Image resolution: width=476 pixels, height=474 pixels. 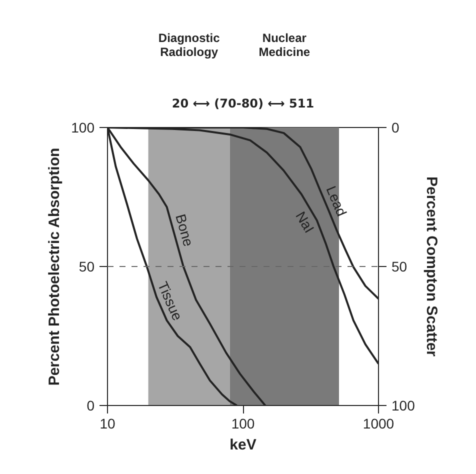 What do you see at coordinates (243, 445) in the screenshot?
I see `x-axis-title: keV` at bounding box center [243, 445].